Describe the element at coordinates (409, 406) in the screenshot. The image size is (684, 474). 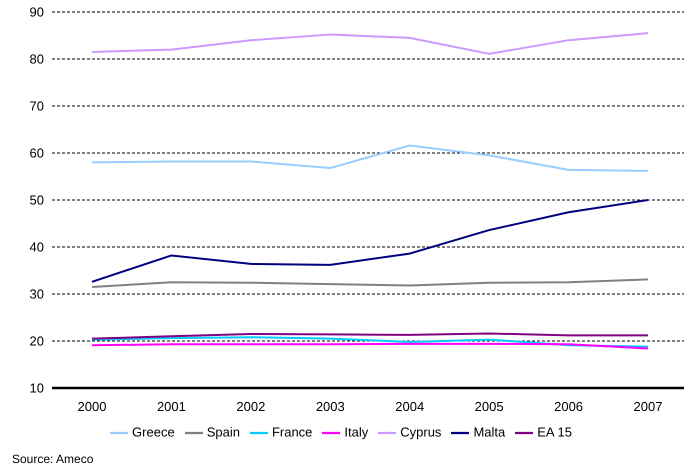
I see `x-tick-label: 2004` at that location.